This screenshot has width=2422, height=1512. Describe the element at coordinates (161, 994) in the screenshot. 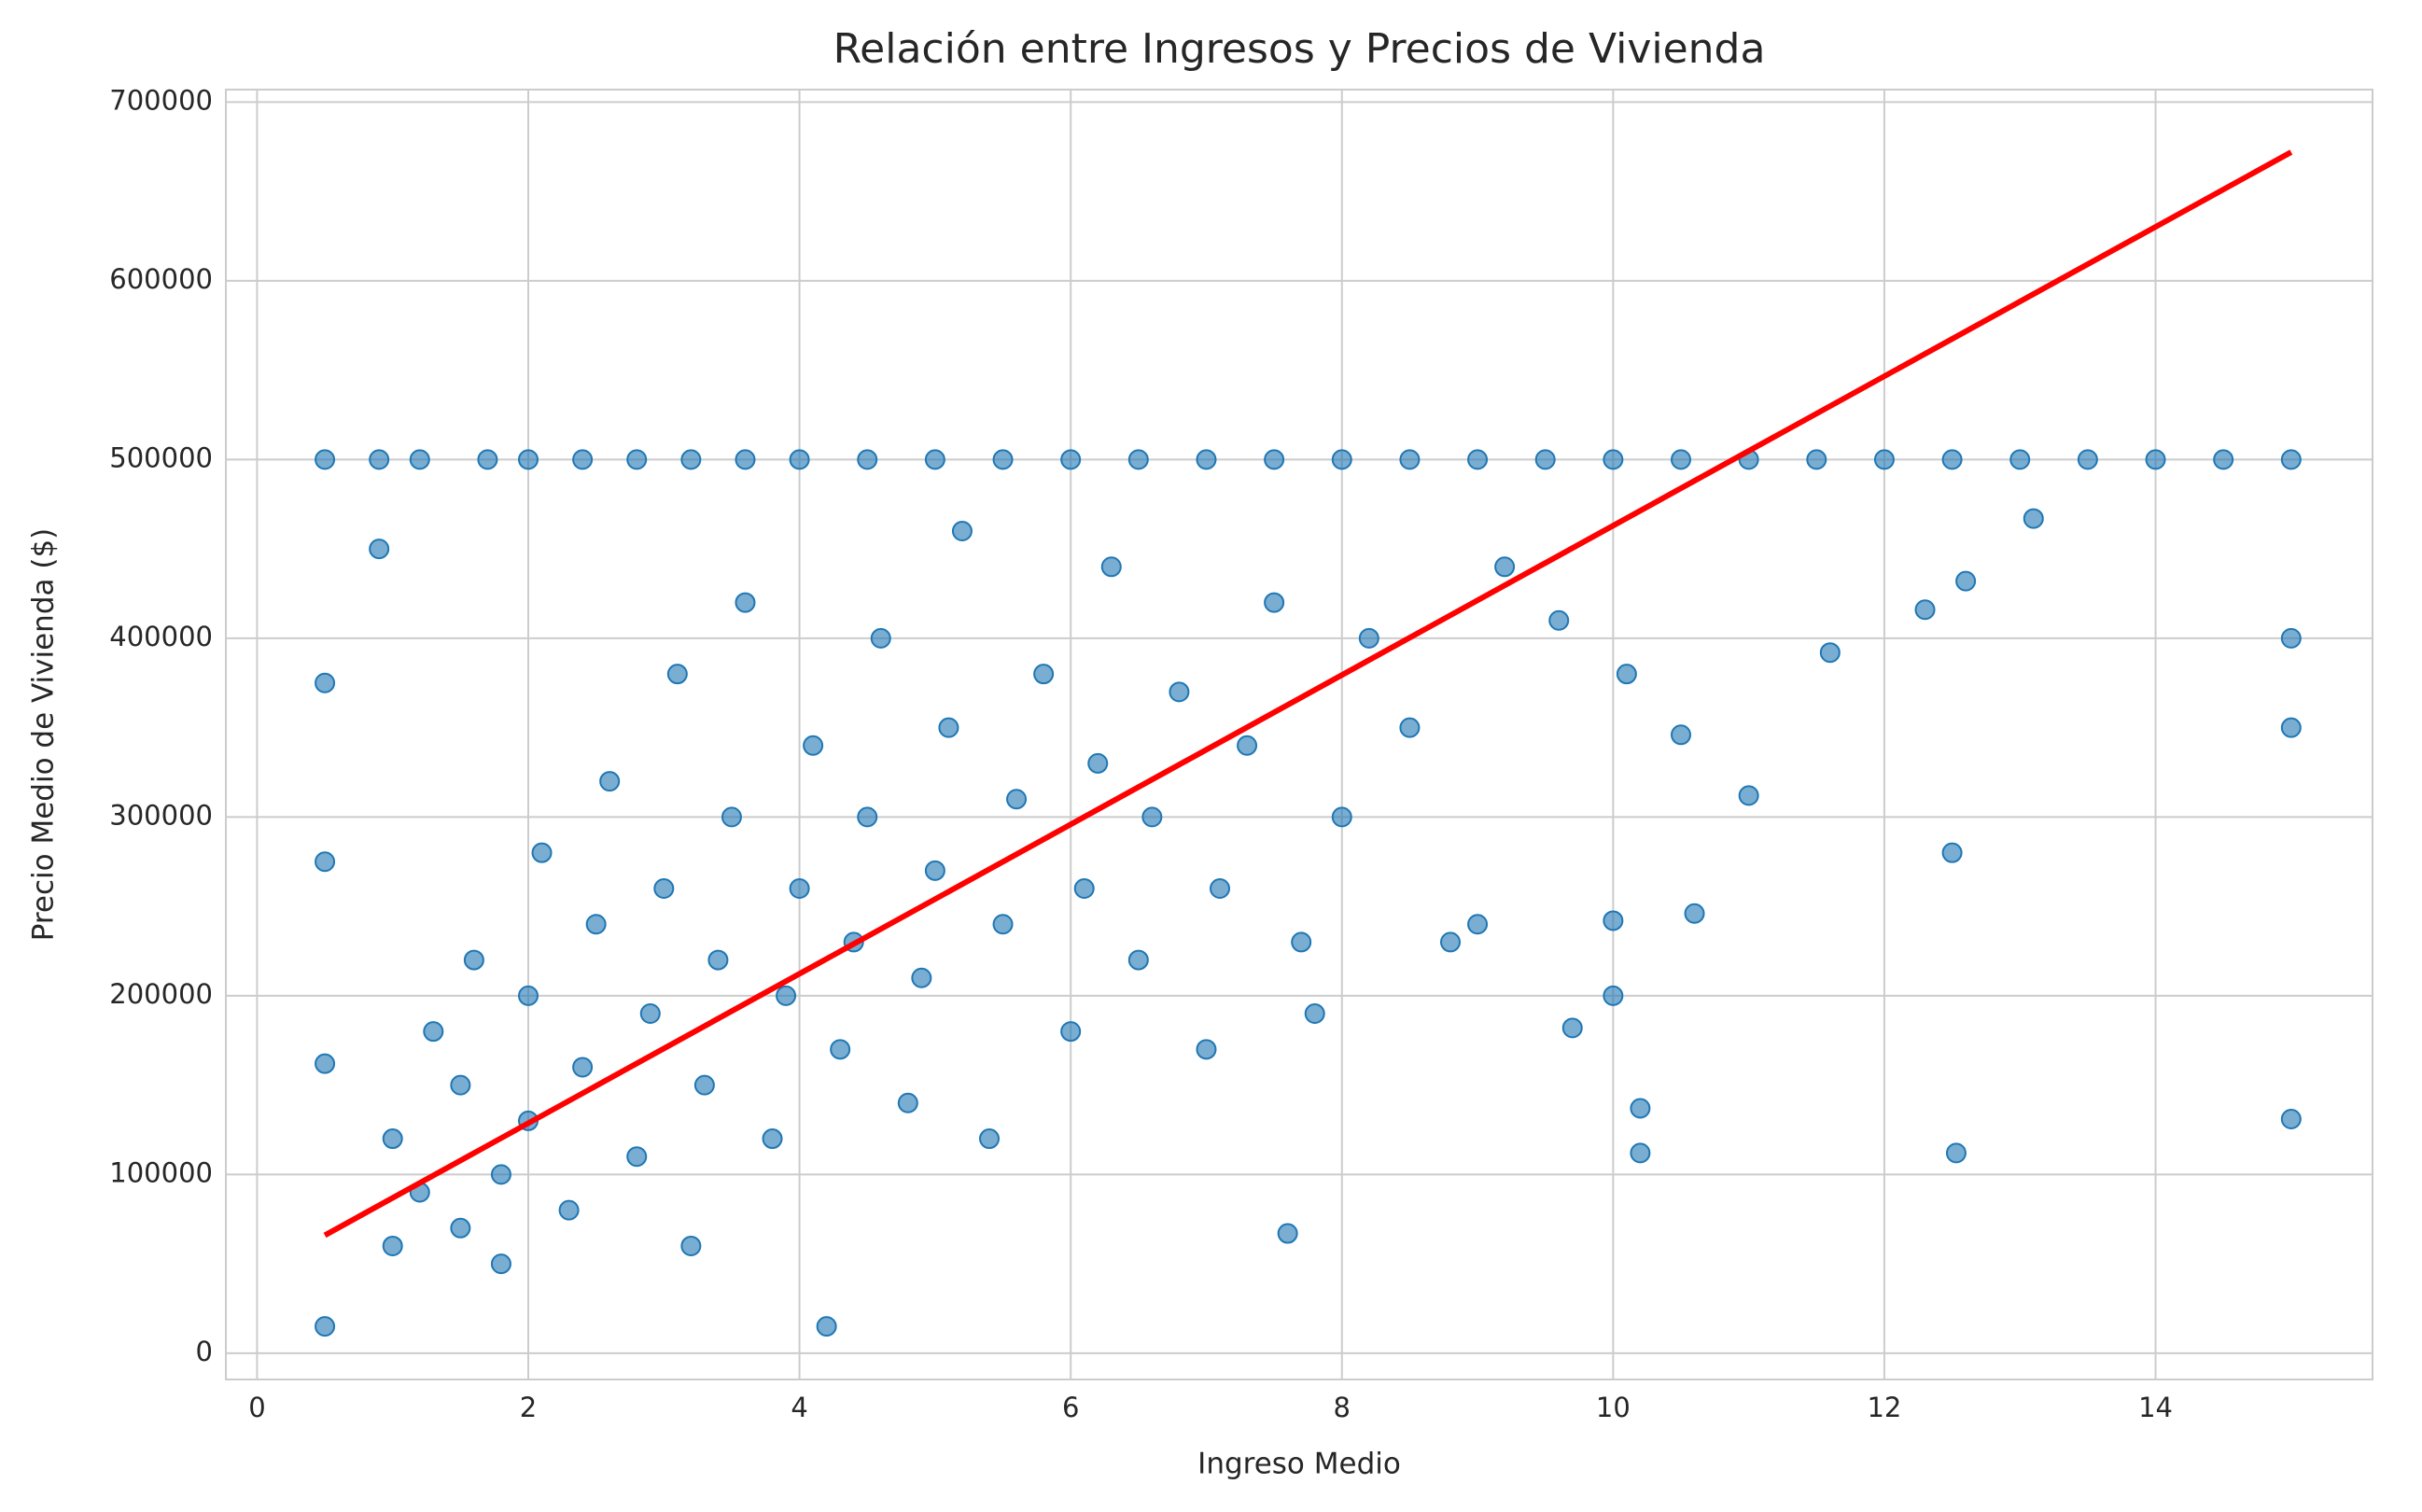

I see `y-tick-label: 200000` at that location.